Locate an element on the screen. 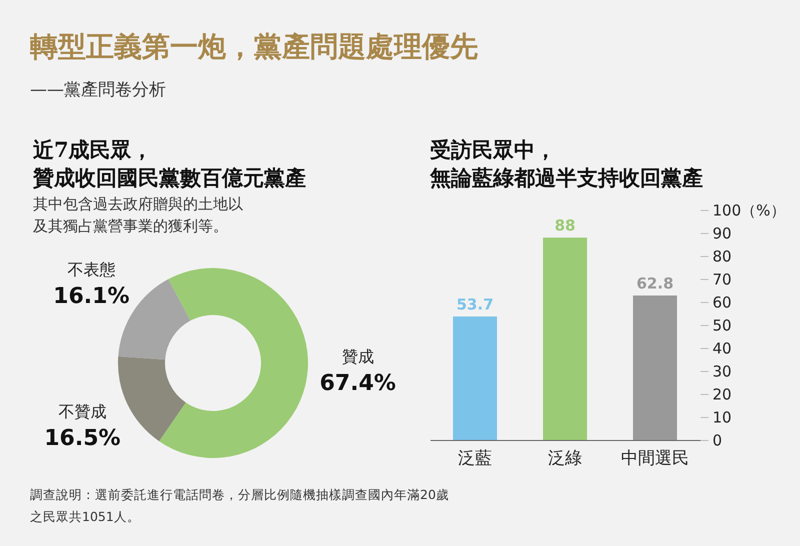  data-label: 53.7 is located at coordinates (475, 304).